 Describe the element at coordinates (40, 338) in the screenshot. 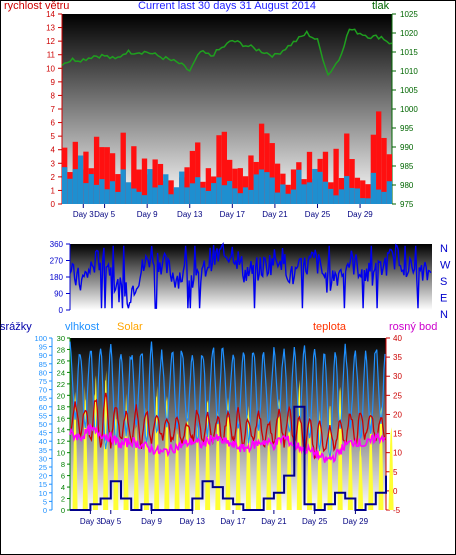

I see `humidity-tick-label: 100` at that location.